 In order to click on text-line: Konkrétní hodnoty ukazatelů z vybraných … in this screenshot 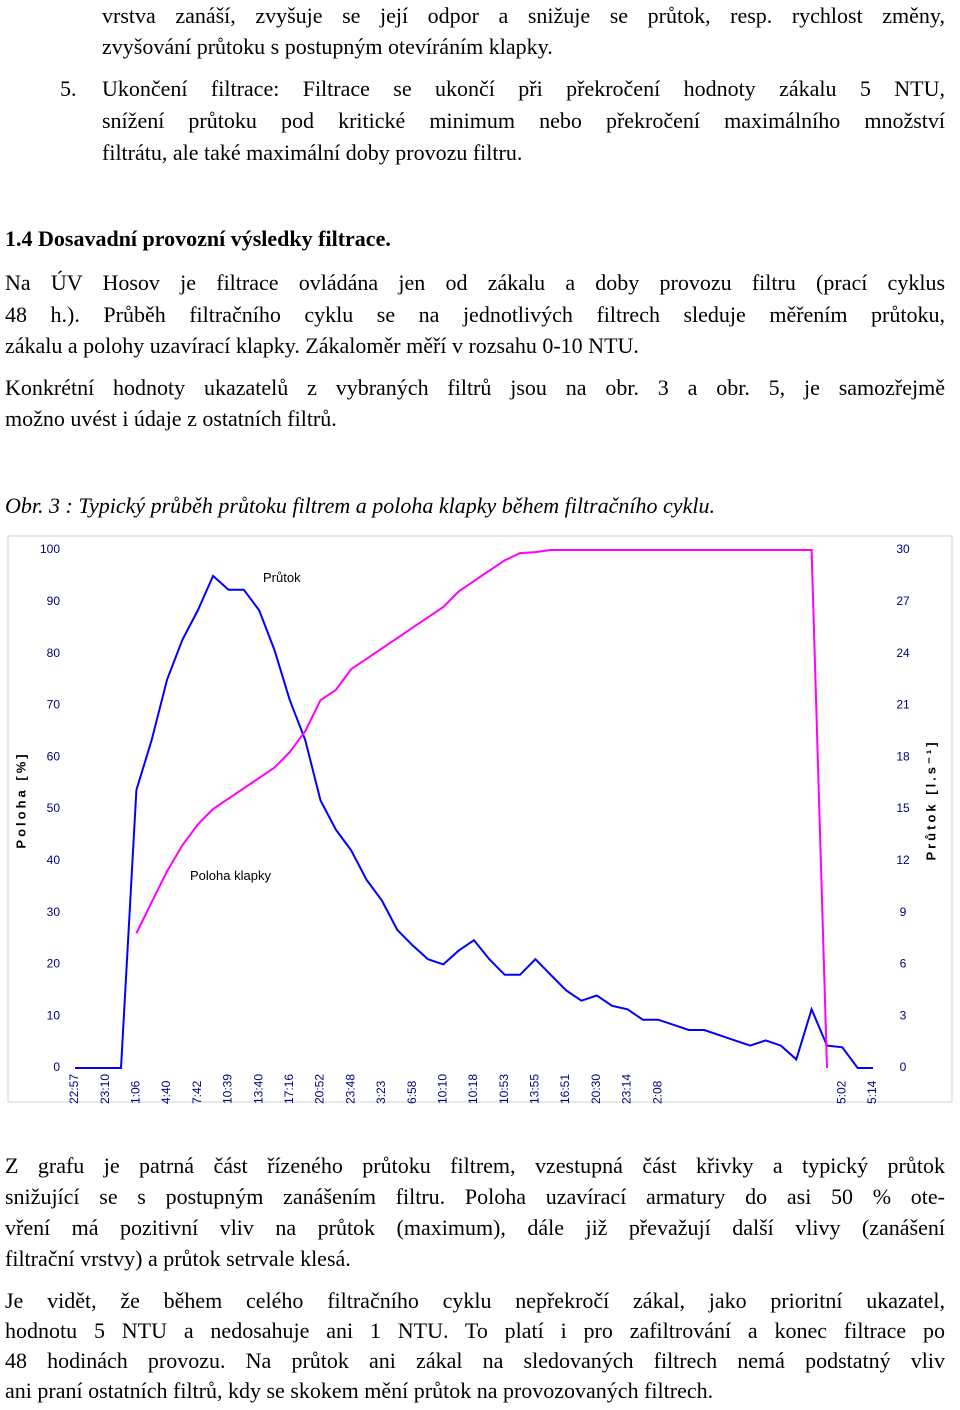, I will do `click(475, 387)`.